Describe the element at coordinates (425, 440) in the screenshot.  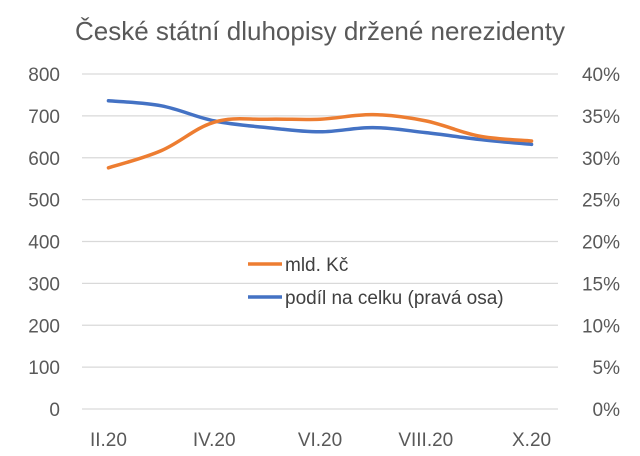
I see `x-tick-label: VIII.20` at that location.